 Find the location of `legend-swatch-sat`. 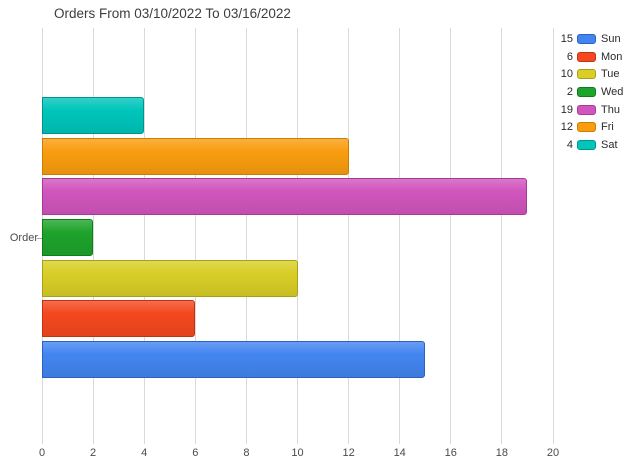

legend-swatch-sat is located at coordinates (586, 144).